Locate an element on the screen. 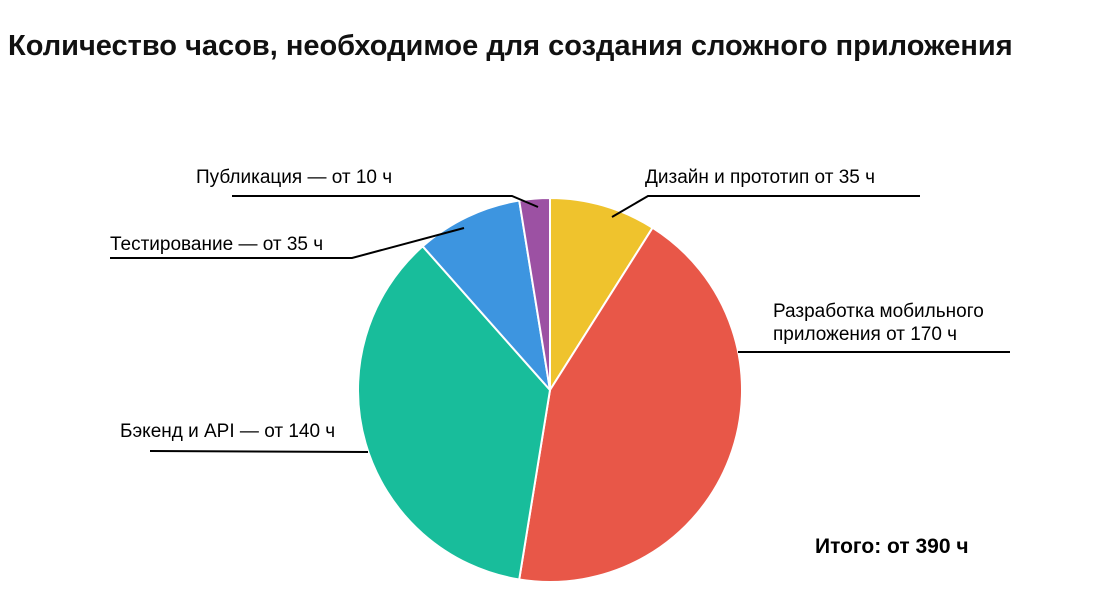 The height and width of the screenshot is (600, 1100). total-label: Итого: от 390 ч is located at coordinates (892, 546).